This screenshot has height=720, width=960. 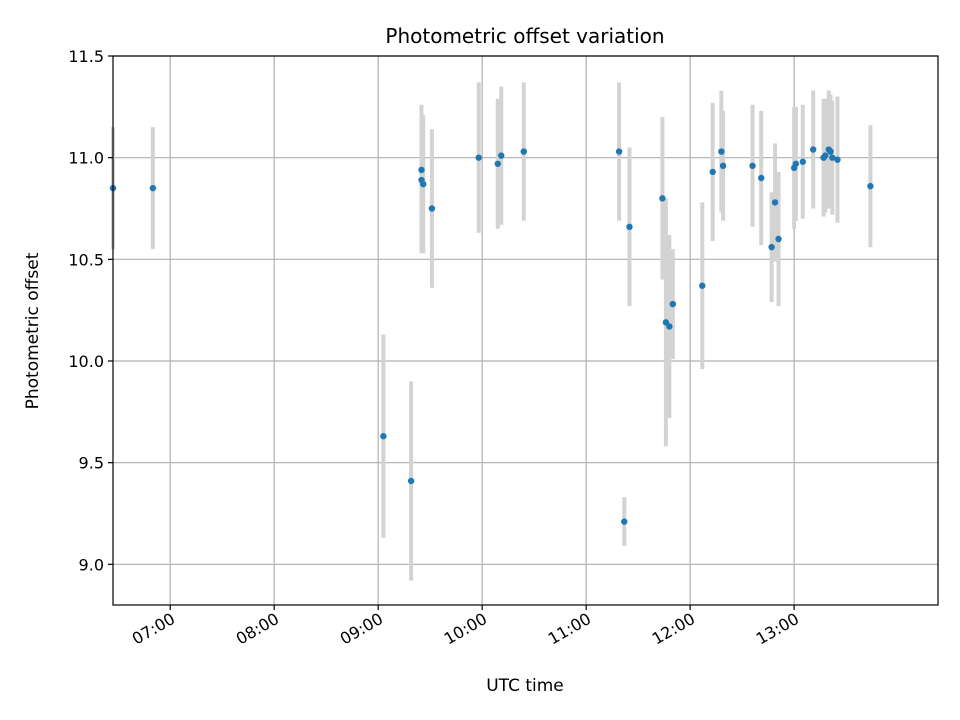 What do you see at coordinates (525, 686) in the screenshot?
I see `x-axis-label: UTC time` at bounding box center [525, 686].